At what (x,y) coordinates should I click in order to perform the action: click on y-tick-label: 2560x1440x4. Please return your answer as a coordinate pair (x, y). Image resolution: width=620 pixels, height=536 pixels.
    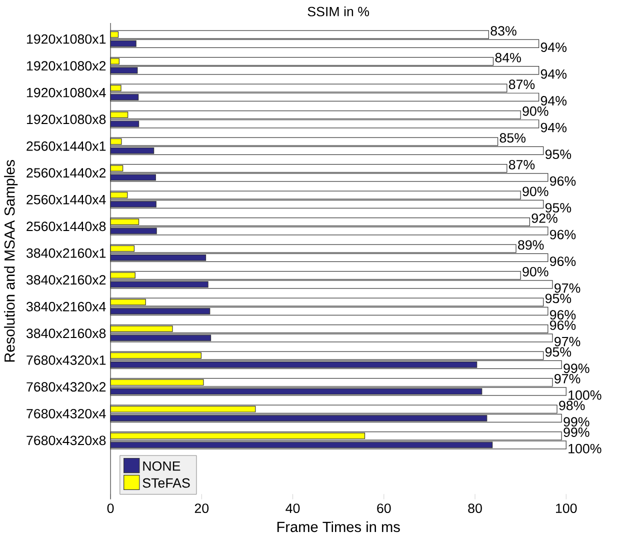
    Looking at the image, I should click on (66, 199).